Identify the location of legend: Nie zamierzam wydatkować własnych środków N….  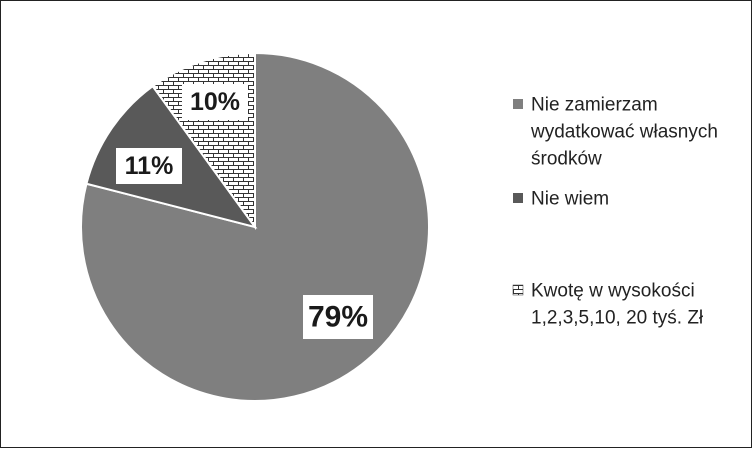
(615, 212).